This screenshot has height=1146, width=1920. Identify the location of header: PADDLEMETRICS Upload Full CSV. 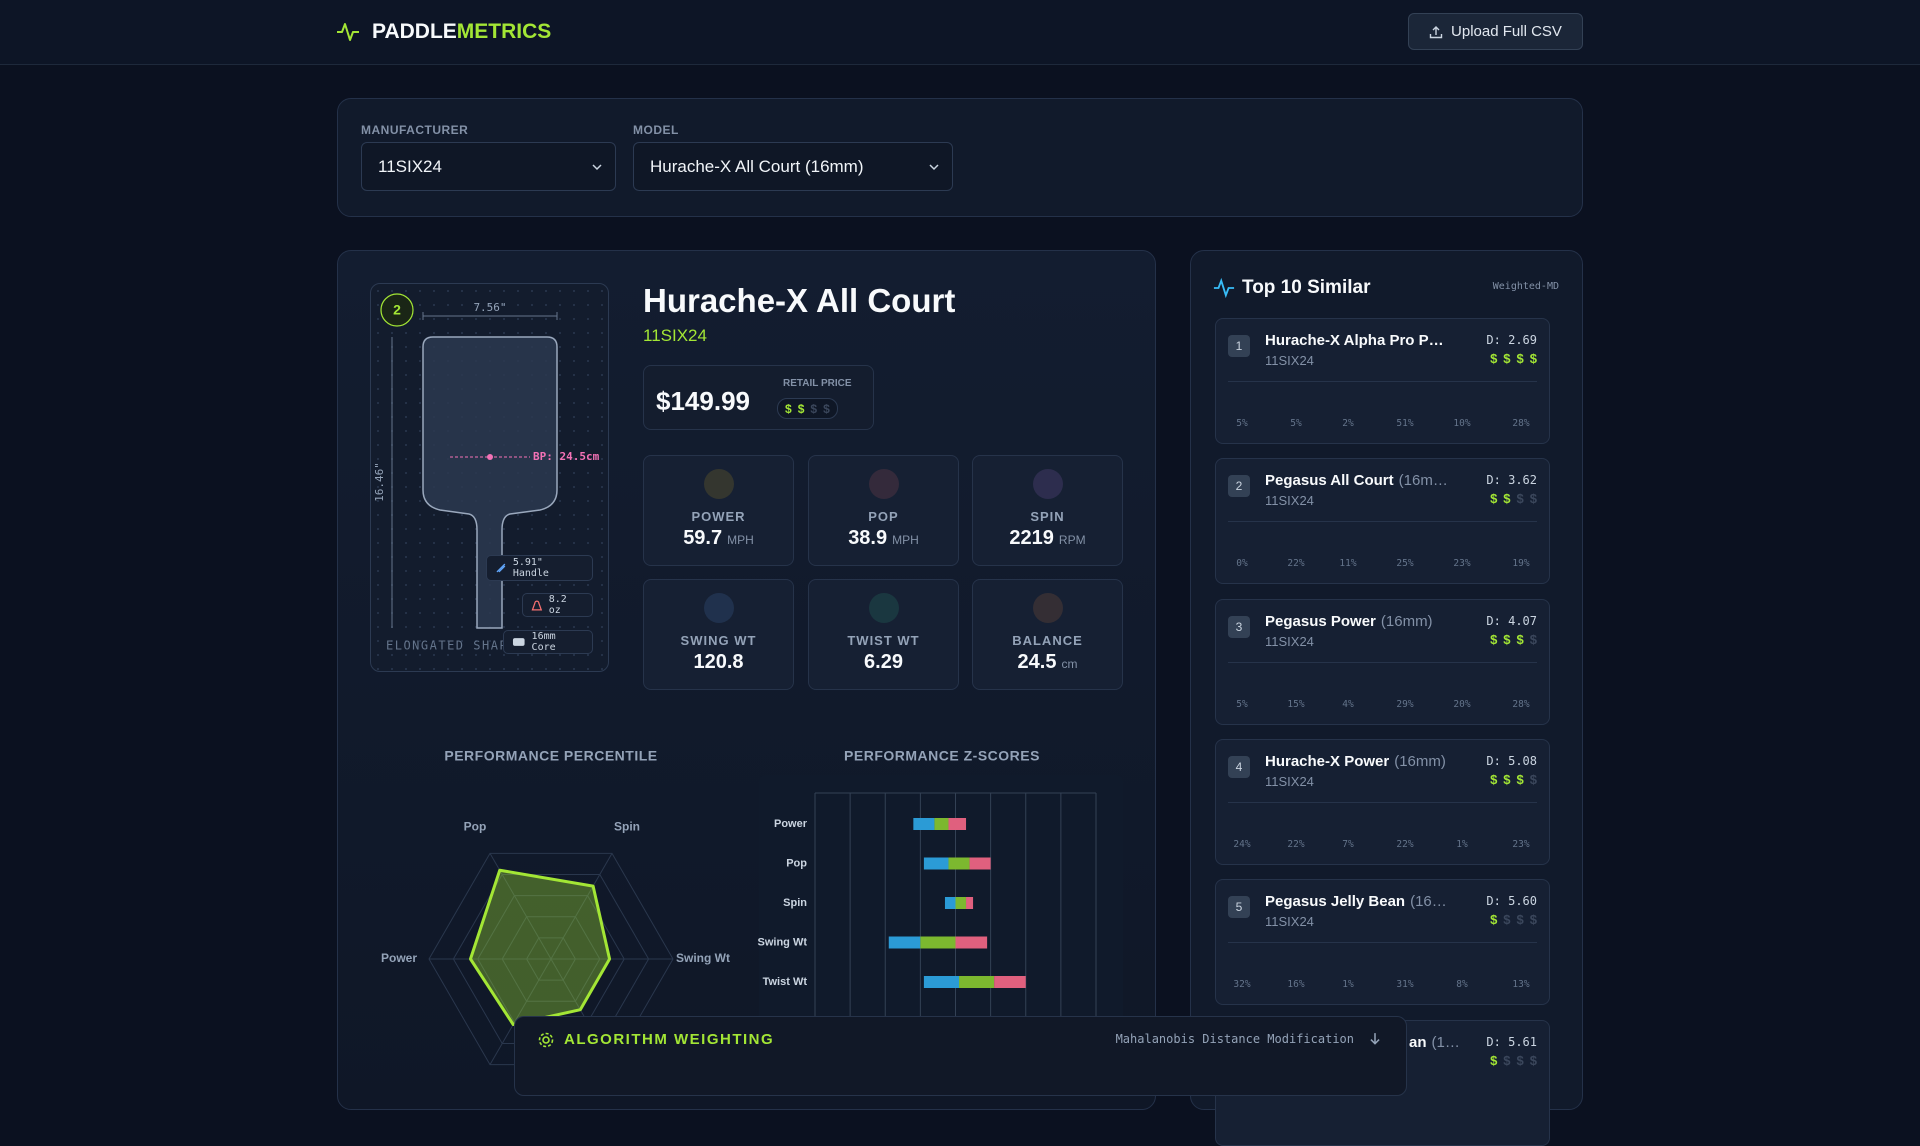
(960, 32).